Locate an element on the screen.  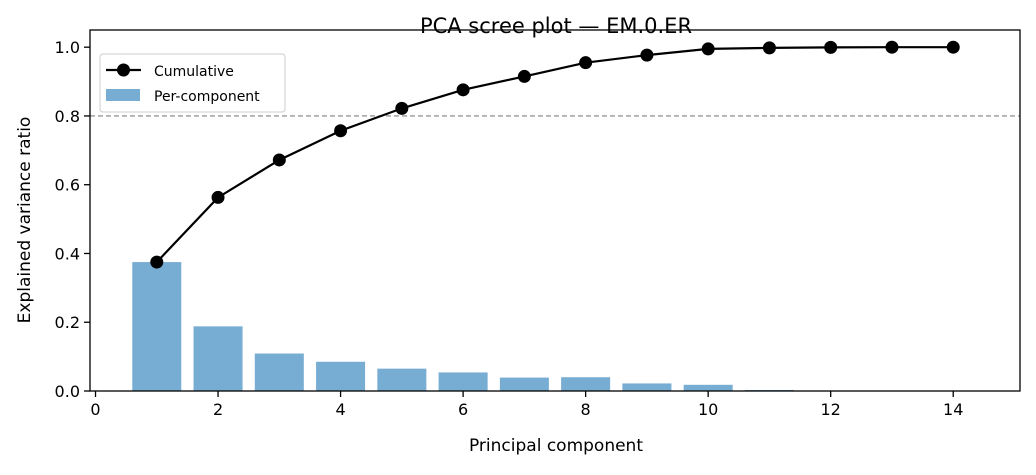
x-tick-label: 2 is located at coordinates (218, 409).